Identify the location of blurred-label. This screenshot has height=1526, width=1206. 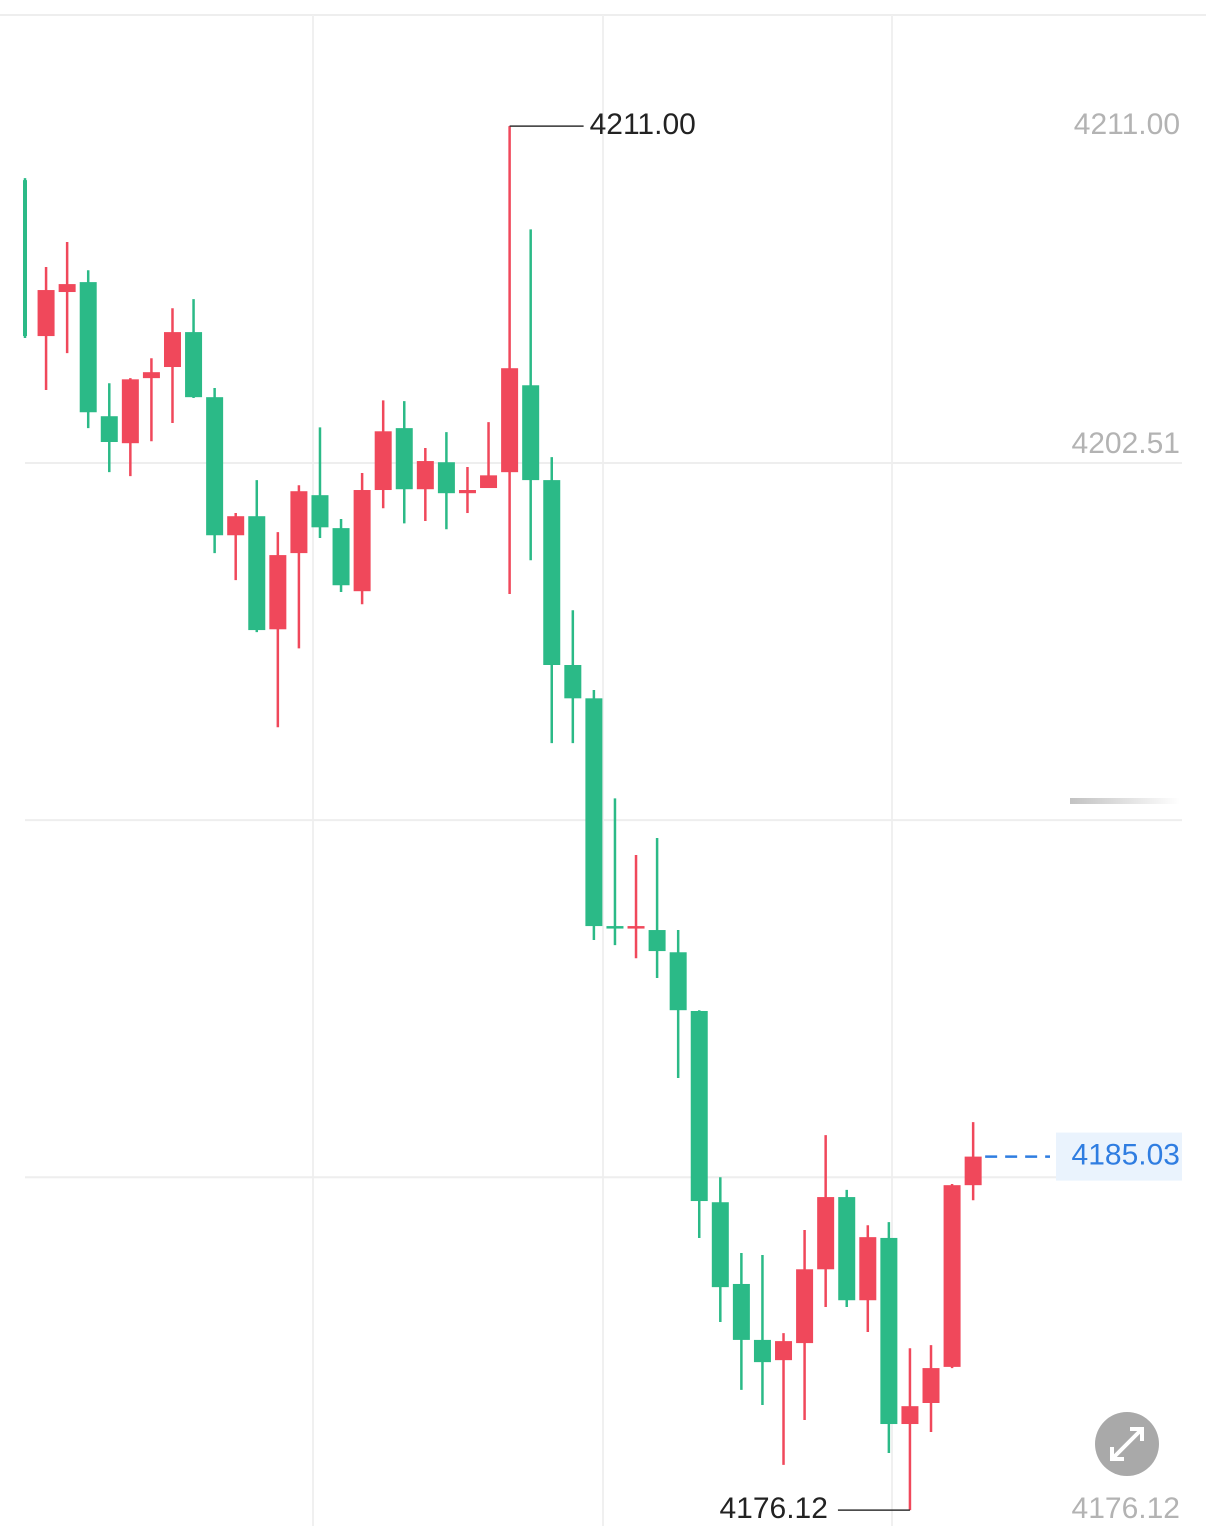
(1125, 801).